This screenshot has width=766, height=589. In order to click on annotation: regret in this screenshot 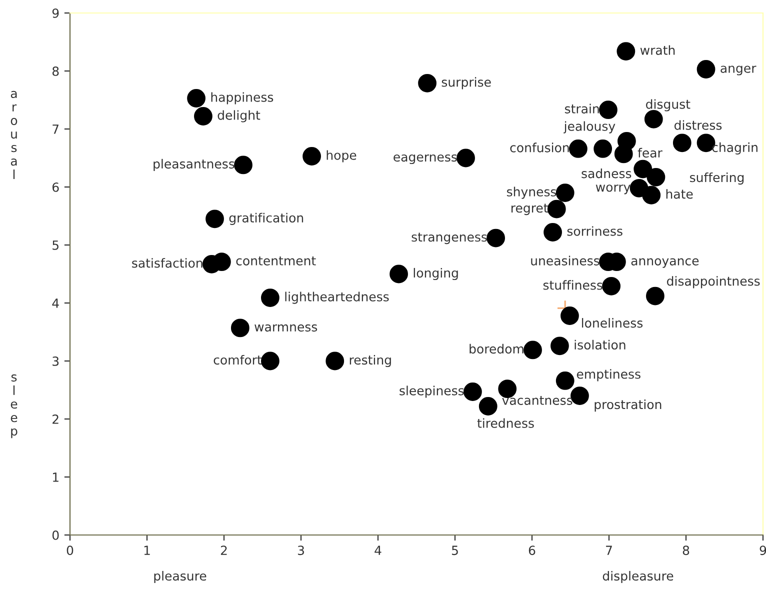, I will do `click(530, 210)`.